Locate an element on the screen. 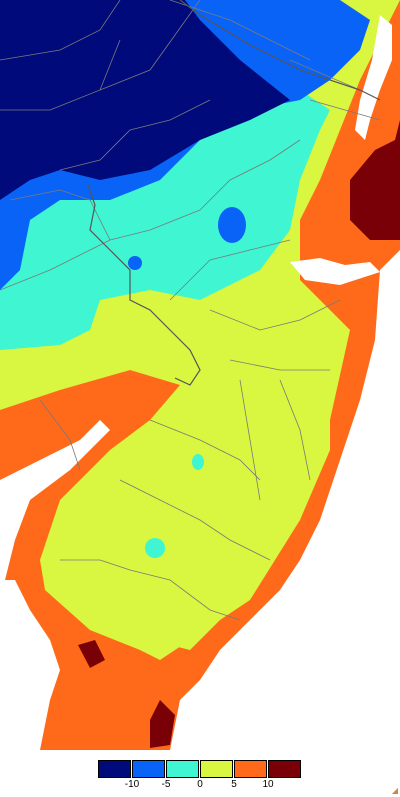  raritan-bay-water is located at coordinates (335, 271).